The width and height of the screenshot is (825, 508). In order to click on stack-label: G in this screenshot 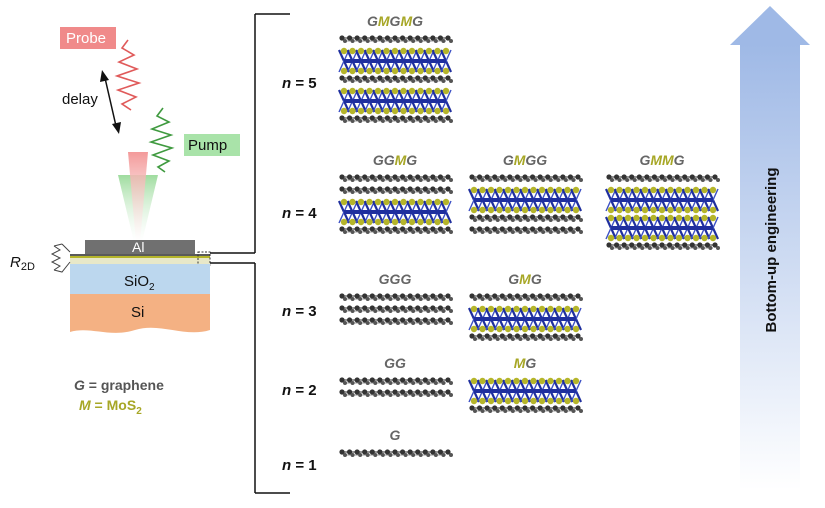, I will do `click(395, 435)`.